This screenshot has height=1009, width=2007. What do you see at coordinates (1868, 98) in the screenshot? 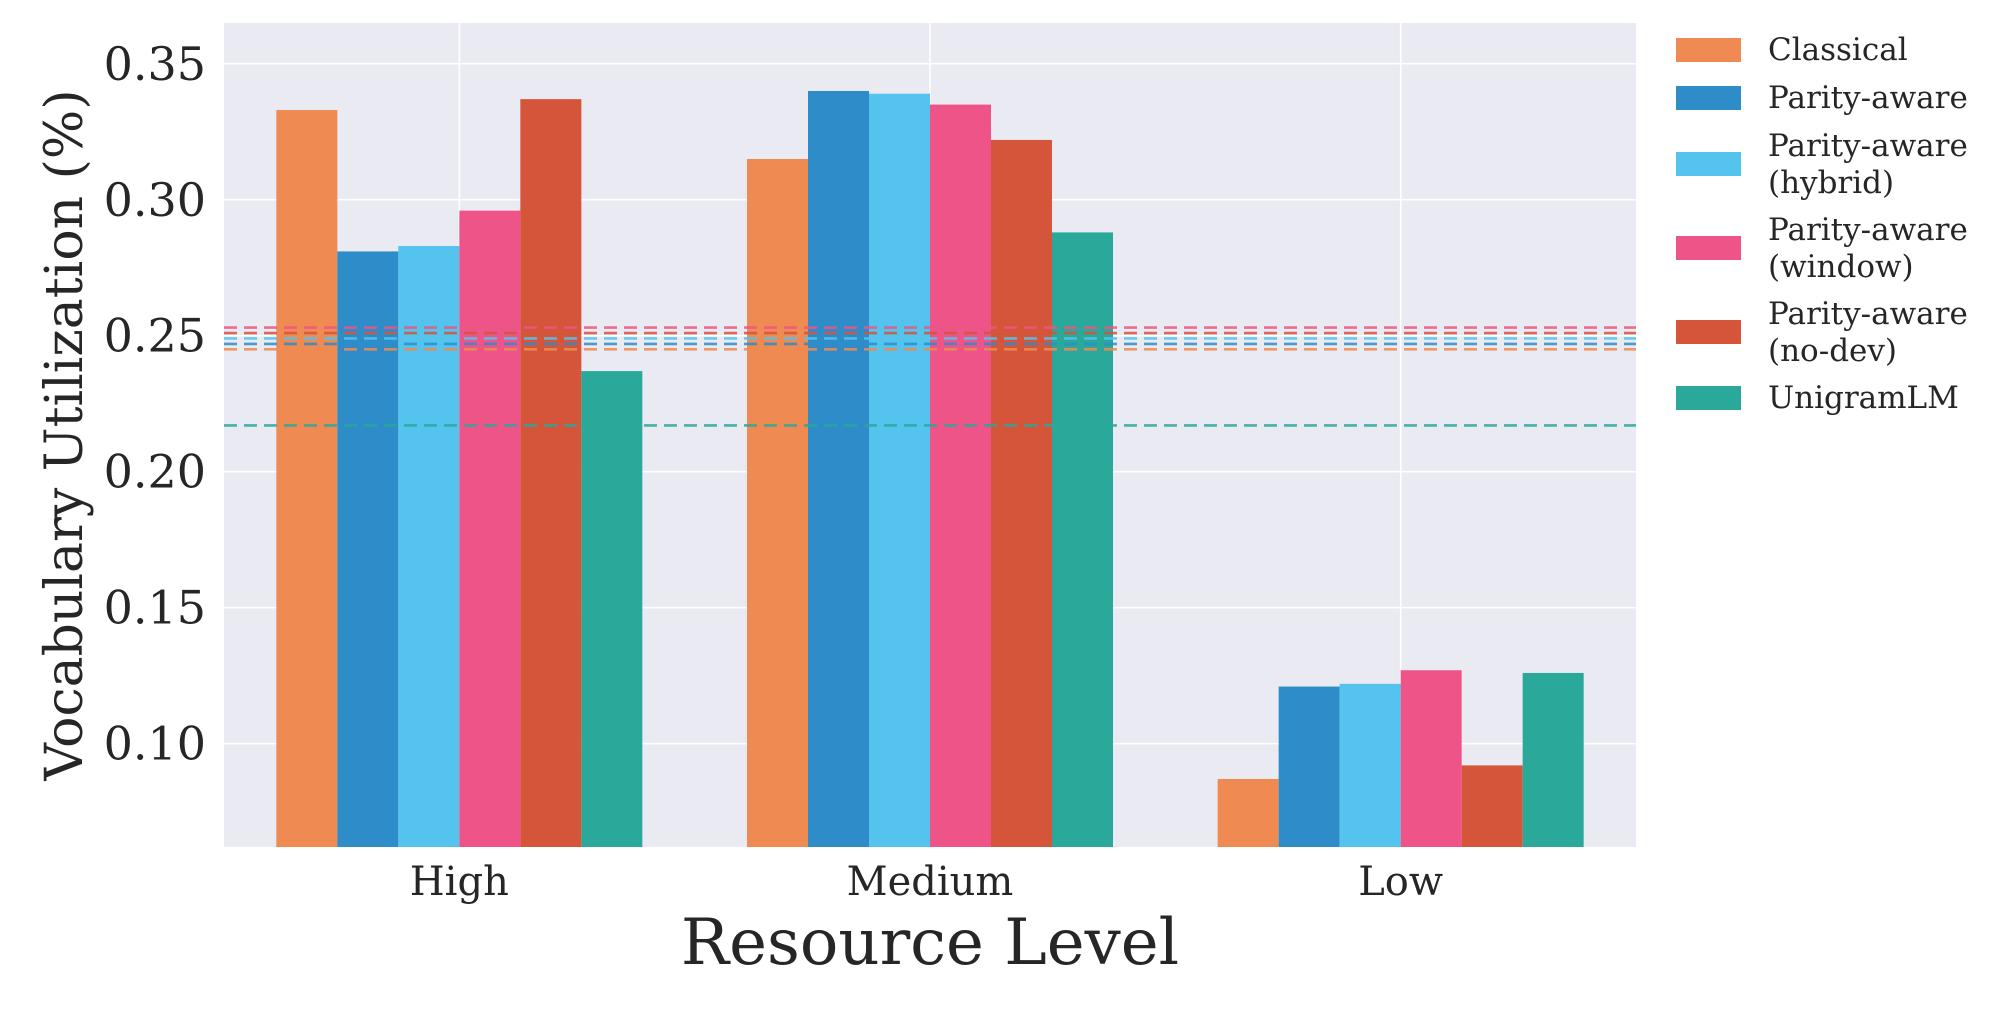
I see `legend-label: Parity-aware` at bounding box center [1868, 98].